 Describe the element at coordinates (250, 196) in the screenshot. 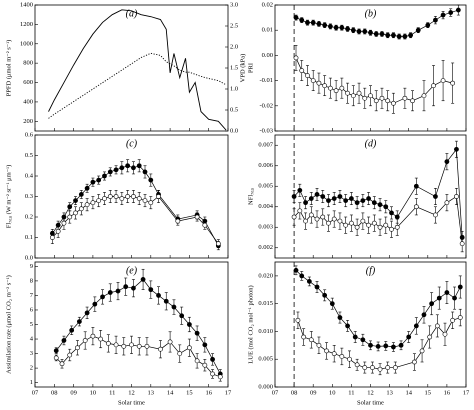

I see `y-axis-label: NFl₇₆₀` at that location.